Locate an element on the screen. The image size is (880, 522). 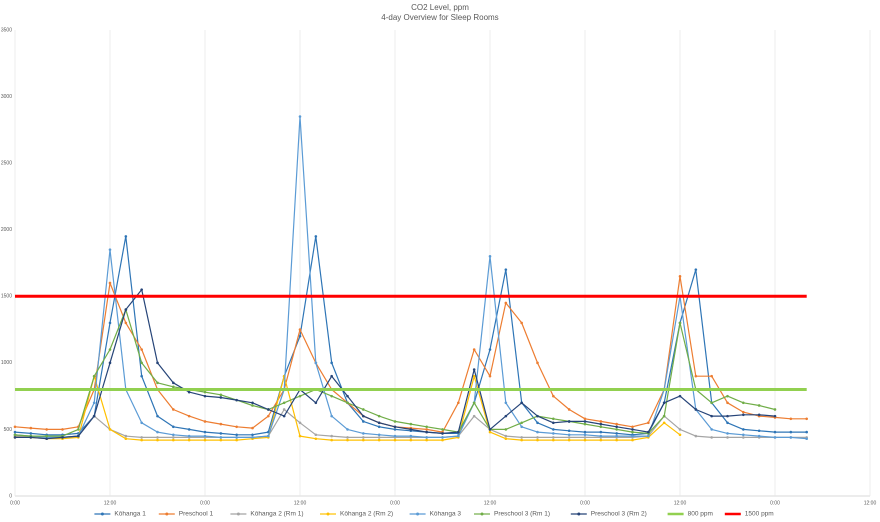
legend-label: Kōhanga 3 is located at coordinates (446, 514).